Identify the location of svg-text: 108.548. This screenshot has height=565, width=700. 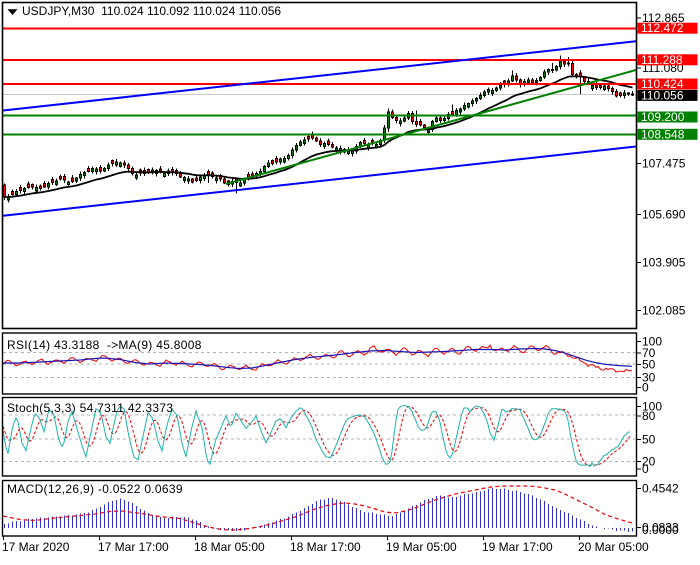
(663, 134).